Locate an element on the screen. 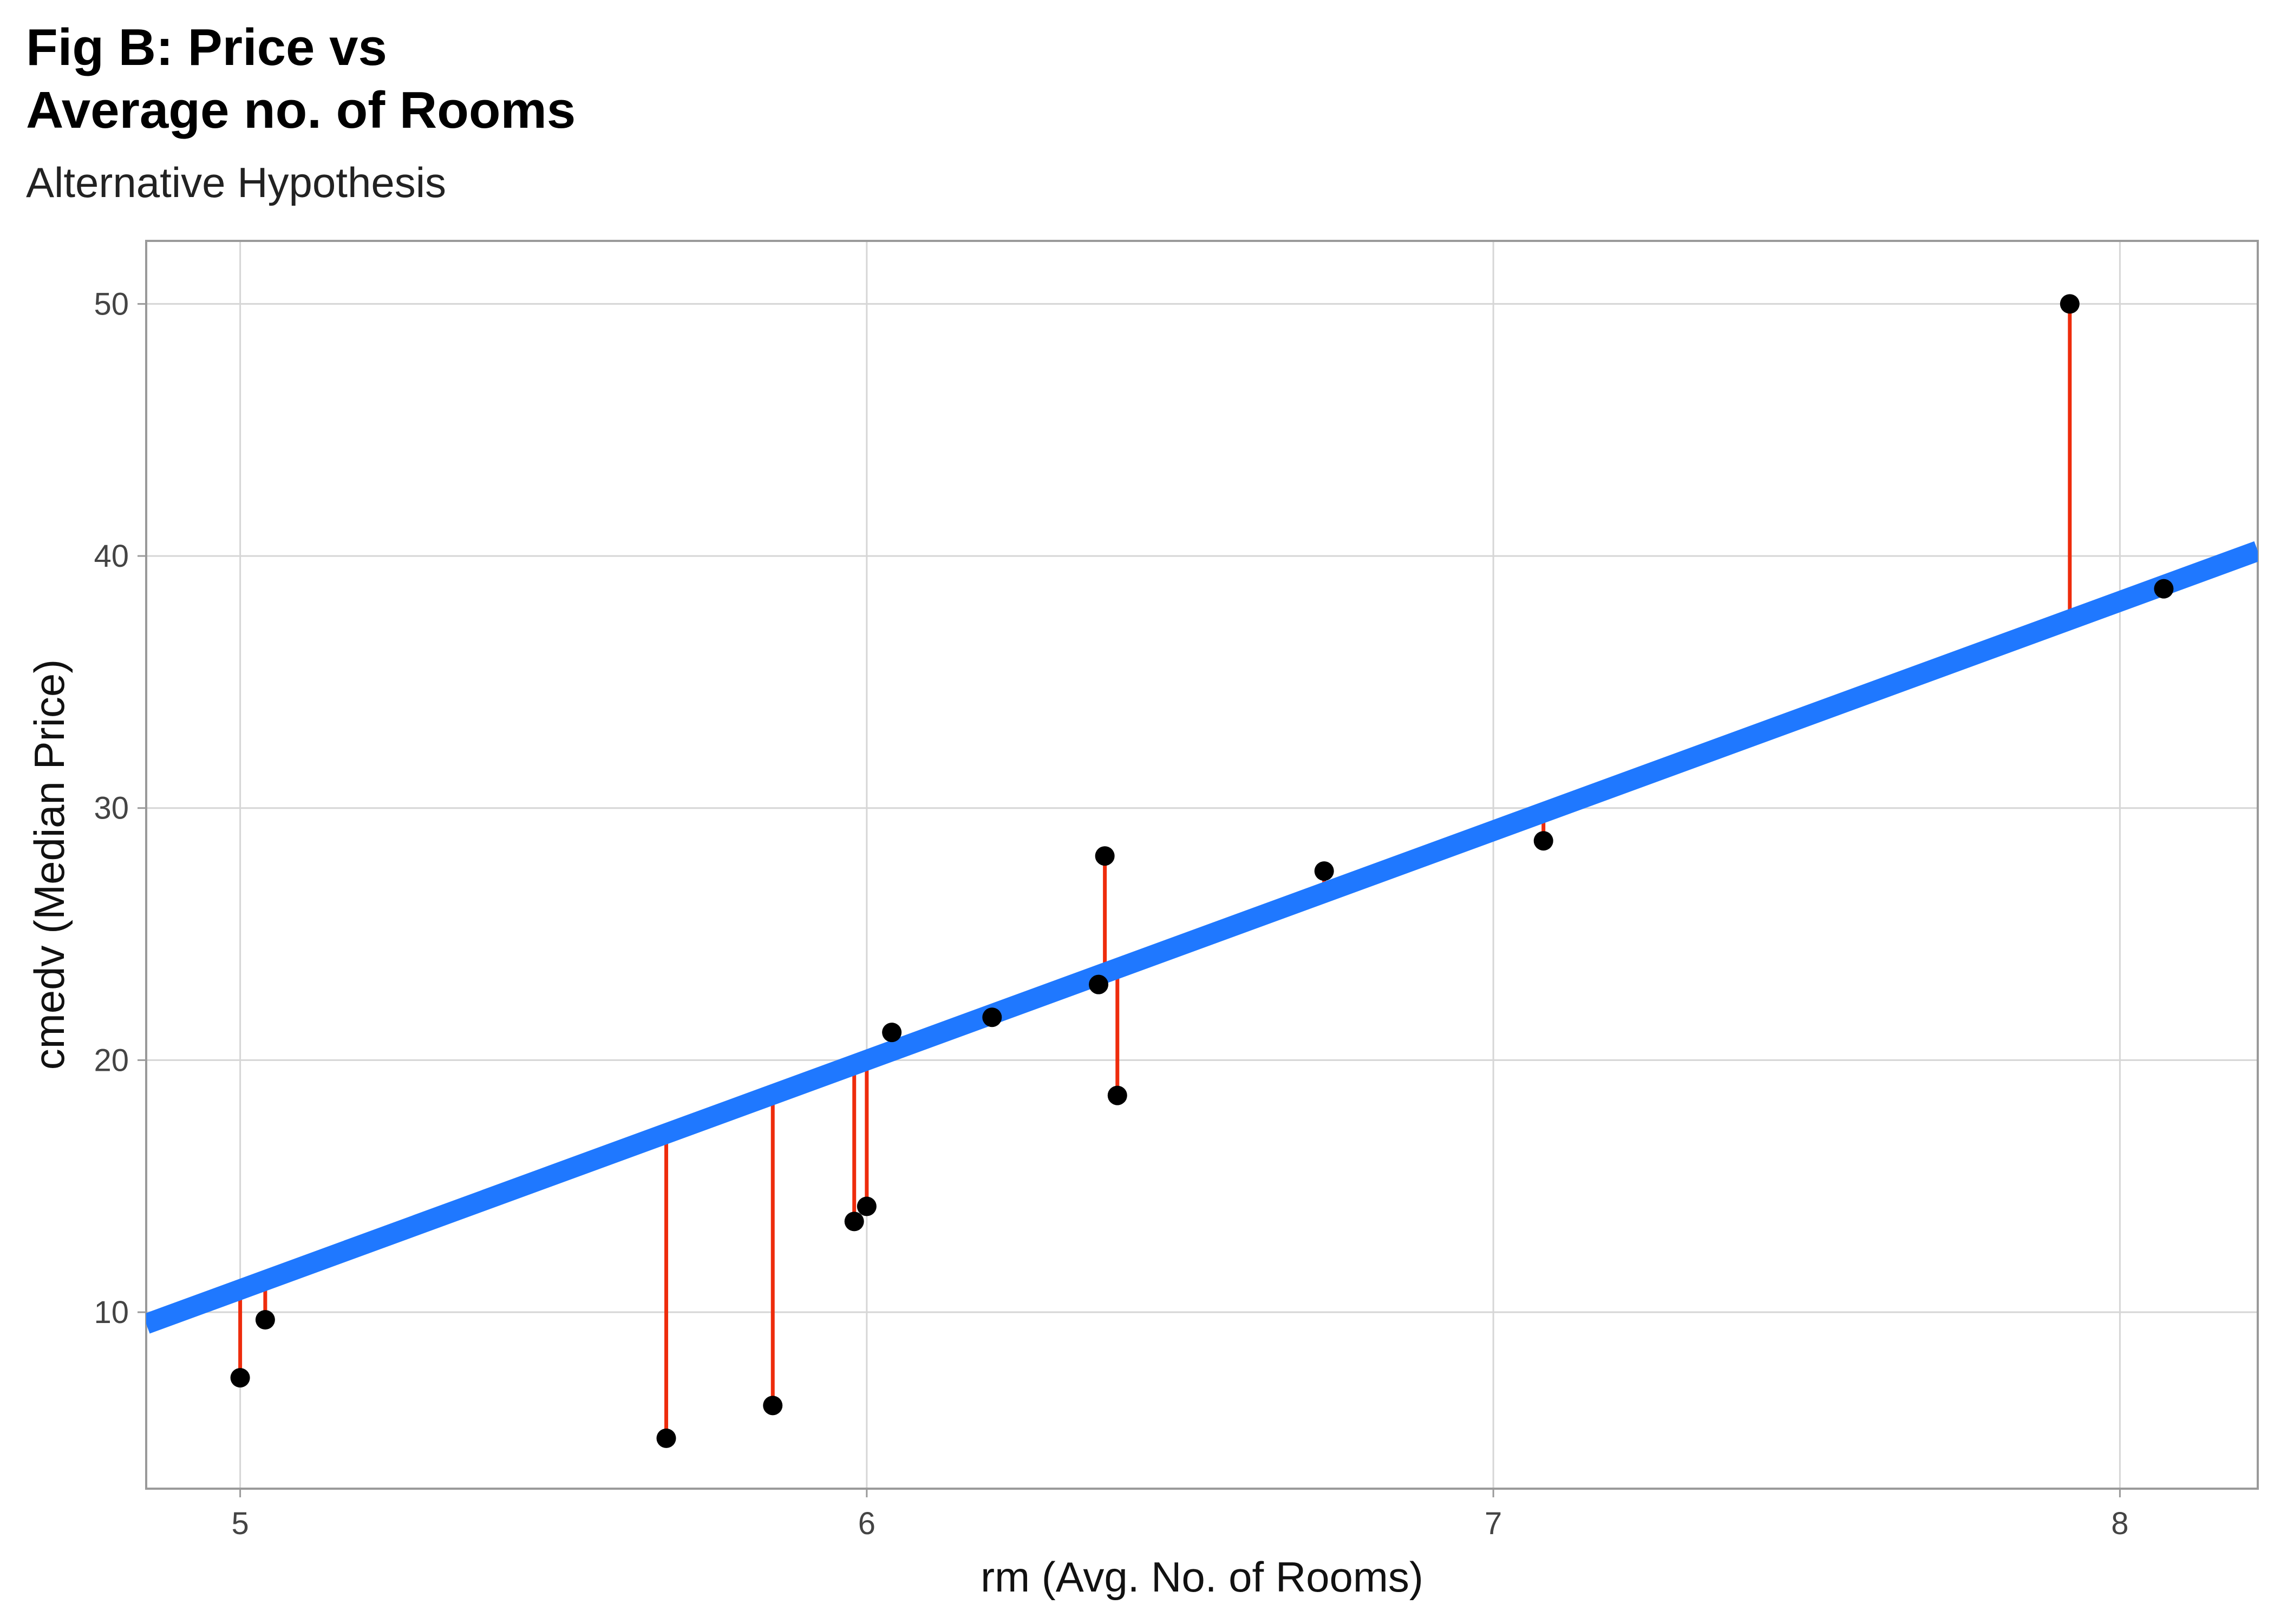  y-tick-label: 40 is located at coordinates (112, 557).